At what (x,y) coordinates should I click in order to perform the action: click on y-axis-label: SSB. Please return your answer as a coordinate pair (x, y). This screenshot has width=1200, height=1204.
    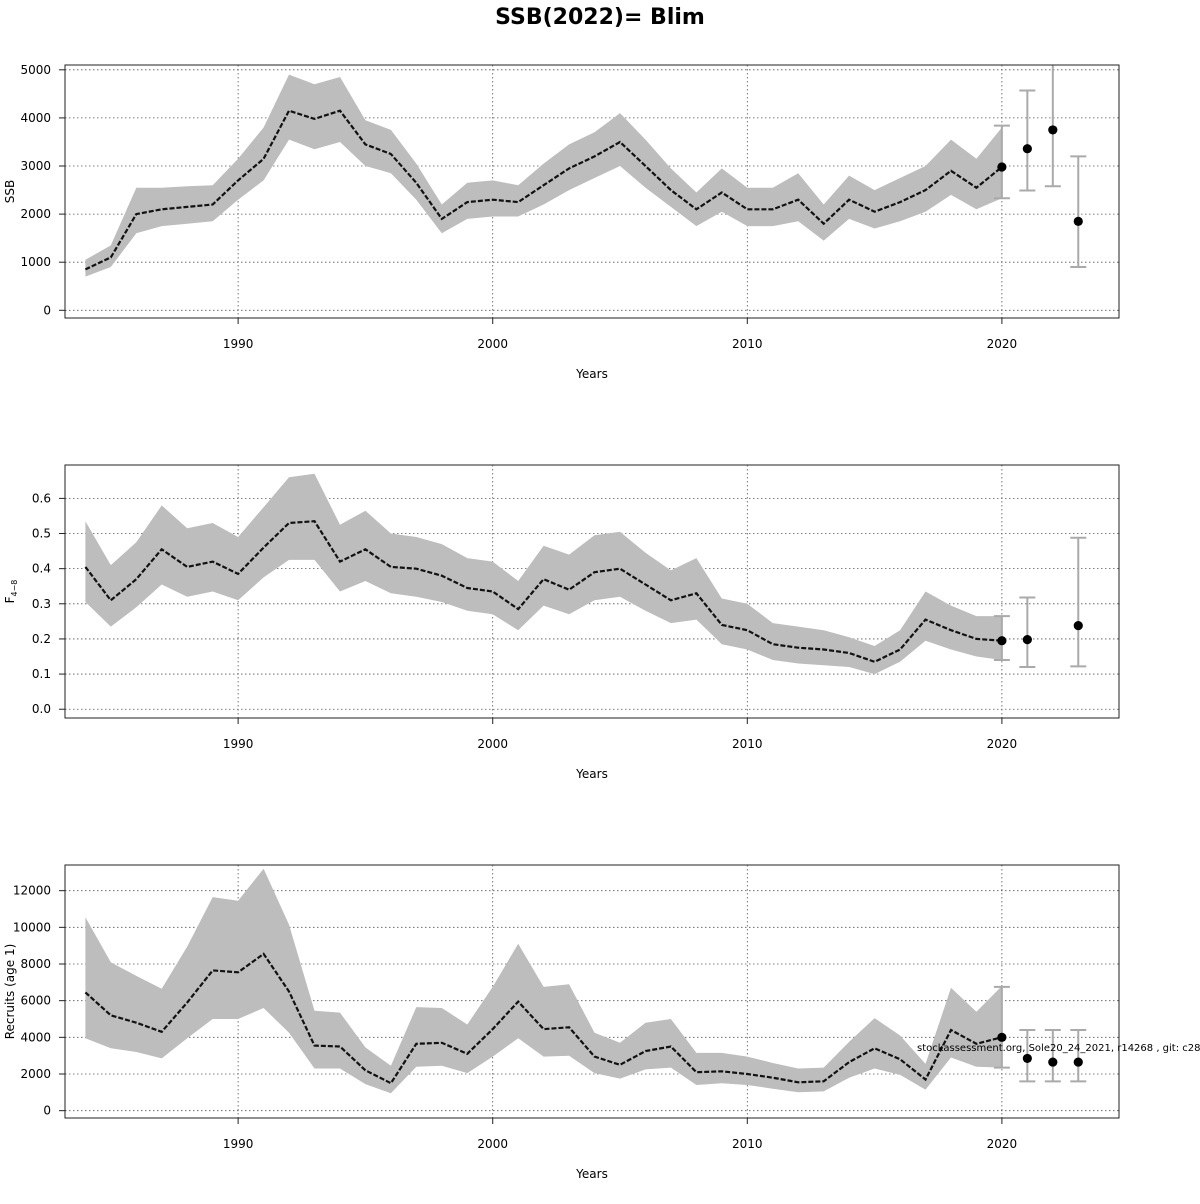
    Looking at the image, I should click on (10, 191).